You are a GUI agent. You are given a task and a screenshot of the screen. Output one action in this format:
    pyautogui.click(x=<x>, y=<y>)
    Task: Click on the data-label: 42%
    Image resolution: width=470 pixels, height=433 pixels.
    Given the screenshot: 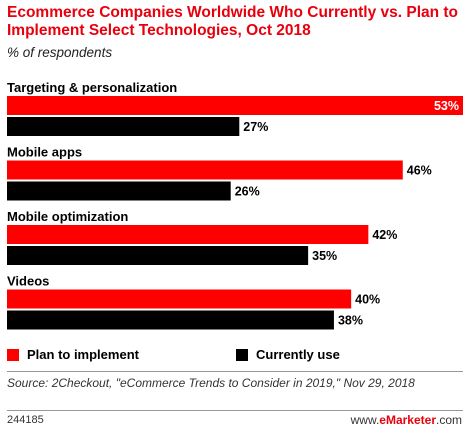 What is the action you would take?
    pyautogui.click(x=384, y=235)
    